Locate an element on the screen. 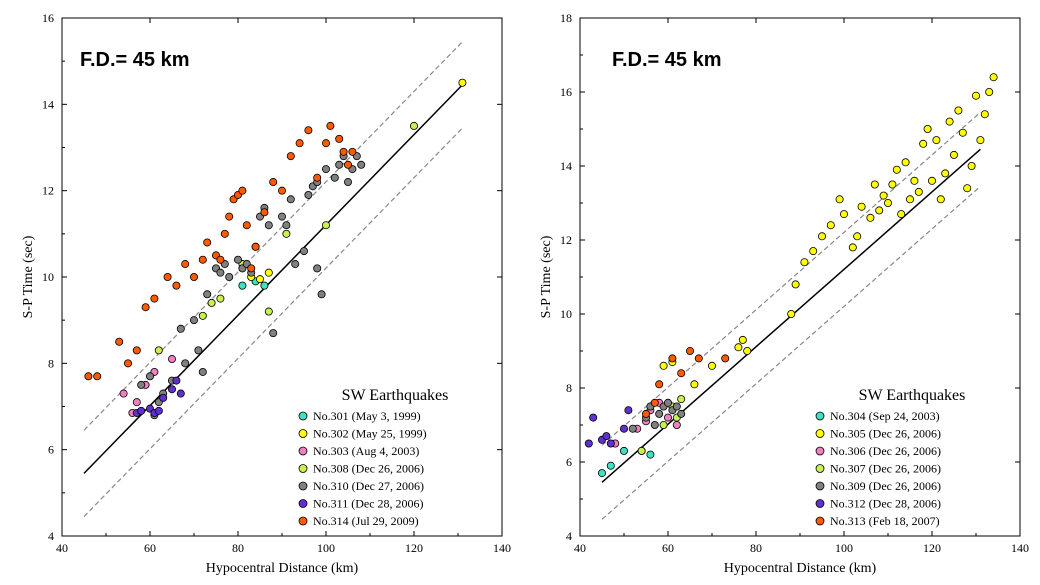  y-tick-label: 14 is located at coordinates (48, 104).